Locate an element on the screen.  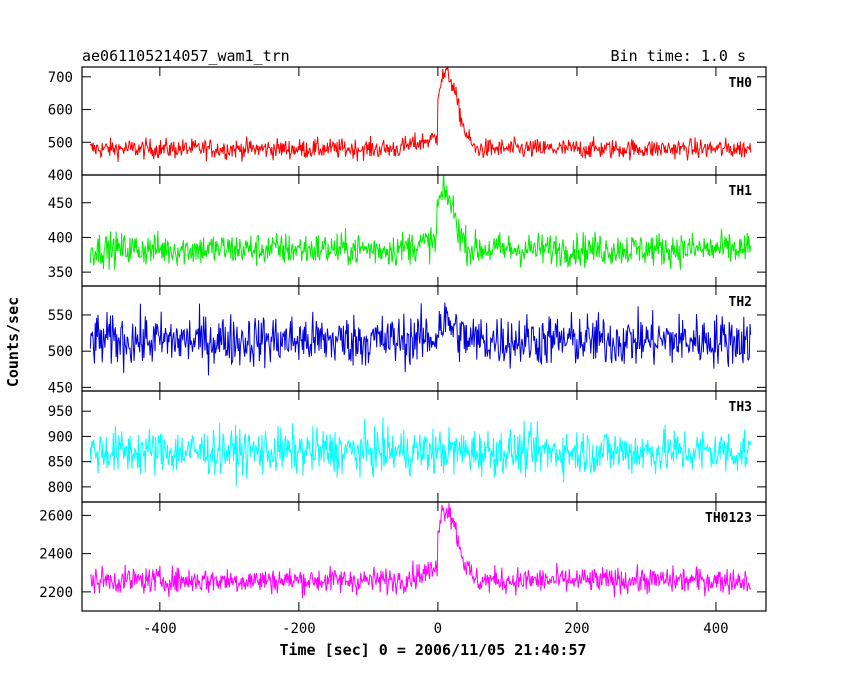
series-line-th3 is located at coordinates (420, 452).